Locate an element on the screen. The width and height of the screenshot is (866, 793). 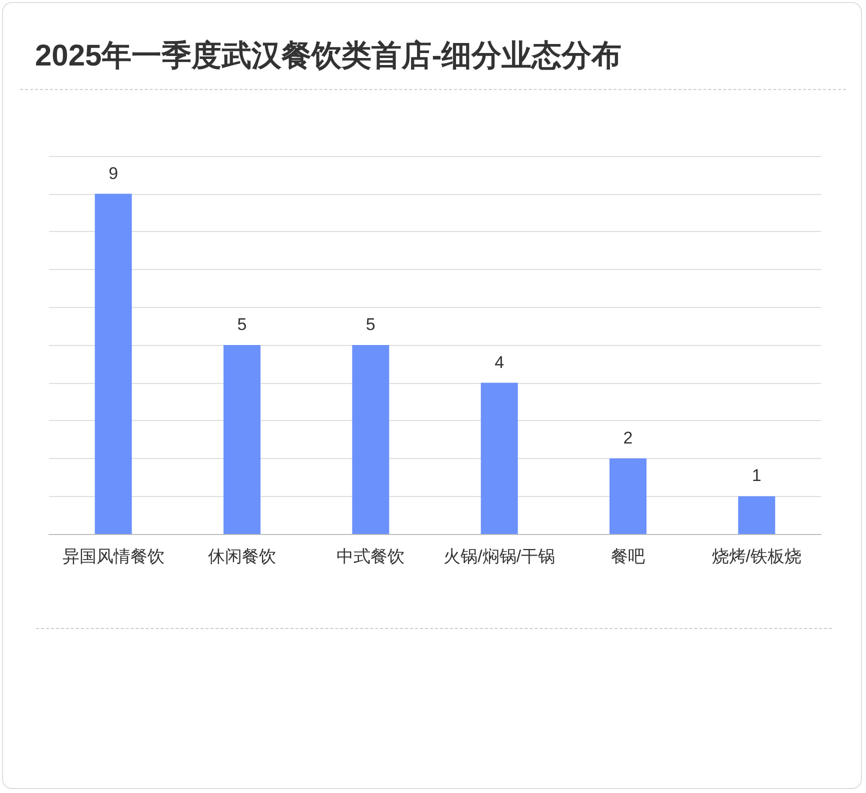
data-label: 9 is located at coordinates (113, 173).